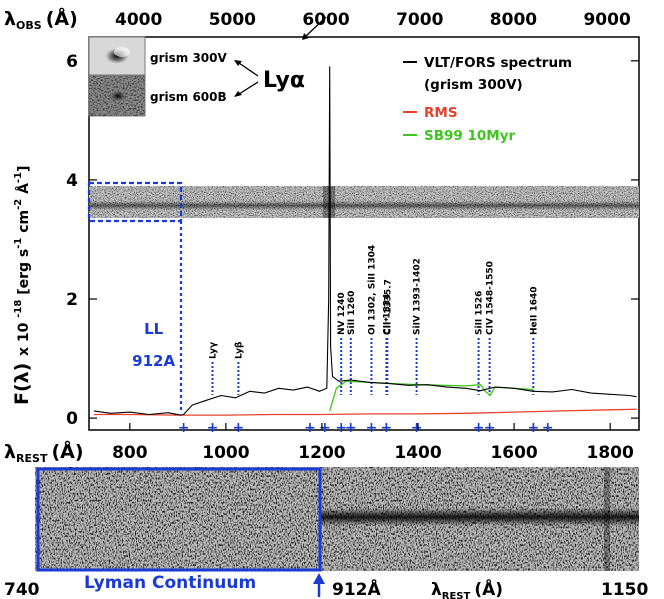 The image size is (664, 599). Describe the element at coordinates (22, 285) in the screenshot. I see `y-axis-label: F(λ) x 10 -18 [erg s-1 cm-2 Å-1]` at that location.